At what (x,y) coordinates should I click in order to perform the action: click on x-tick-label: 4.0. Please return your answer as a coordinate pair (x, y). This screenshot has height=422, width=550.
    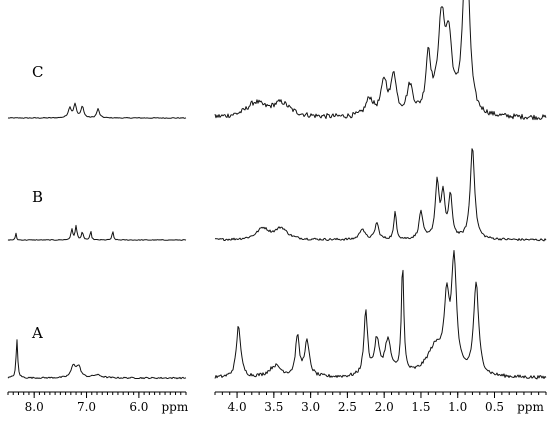
    Looking at the image, I should click on (237, 407).